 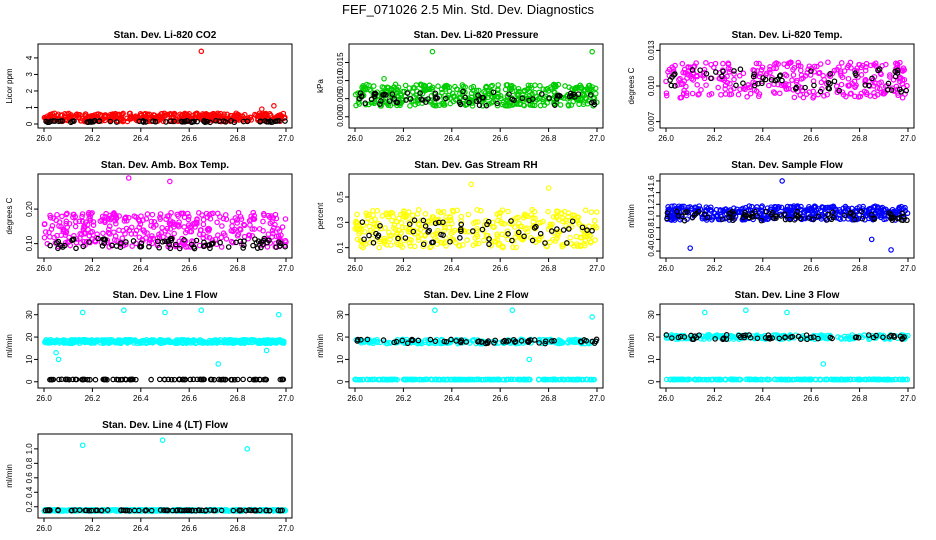 I want to click on y-tick-label: 0.013, so click(x=651, y=50).